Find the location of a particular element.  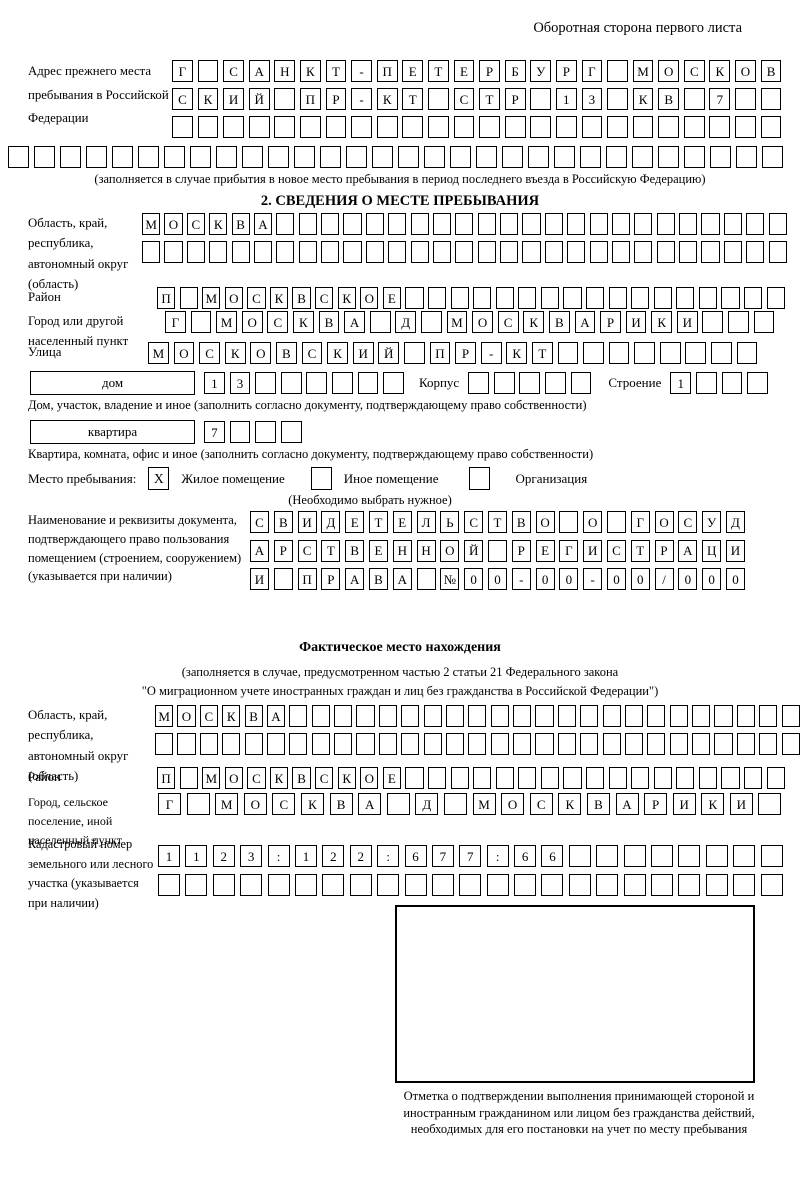

char-cell: Е is located at coordinates (464, 71).